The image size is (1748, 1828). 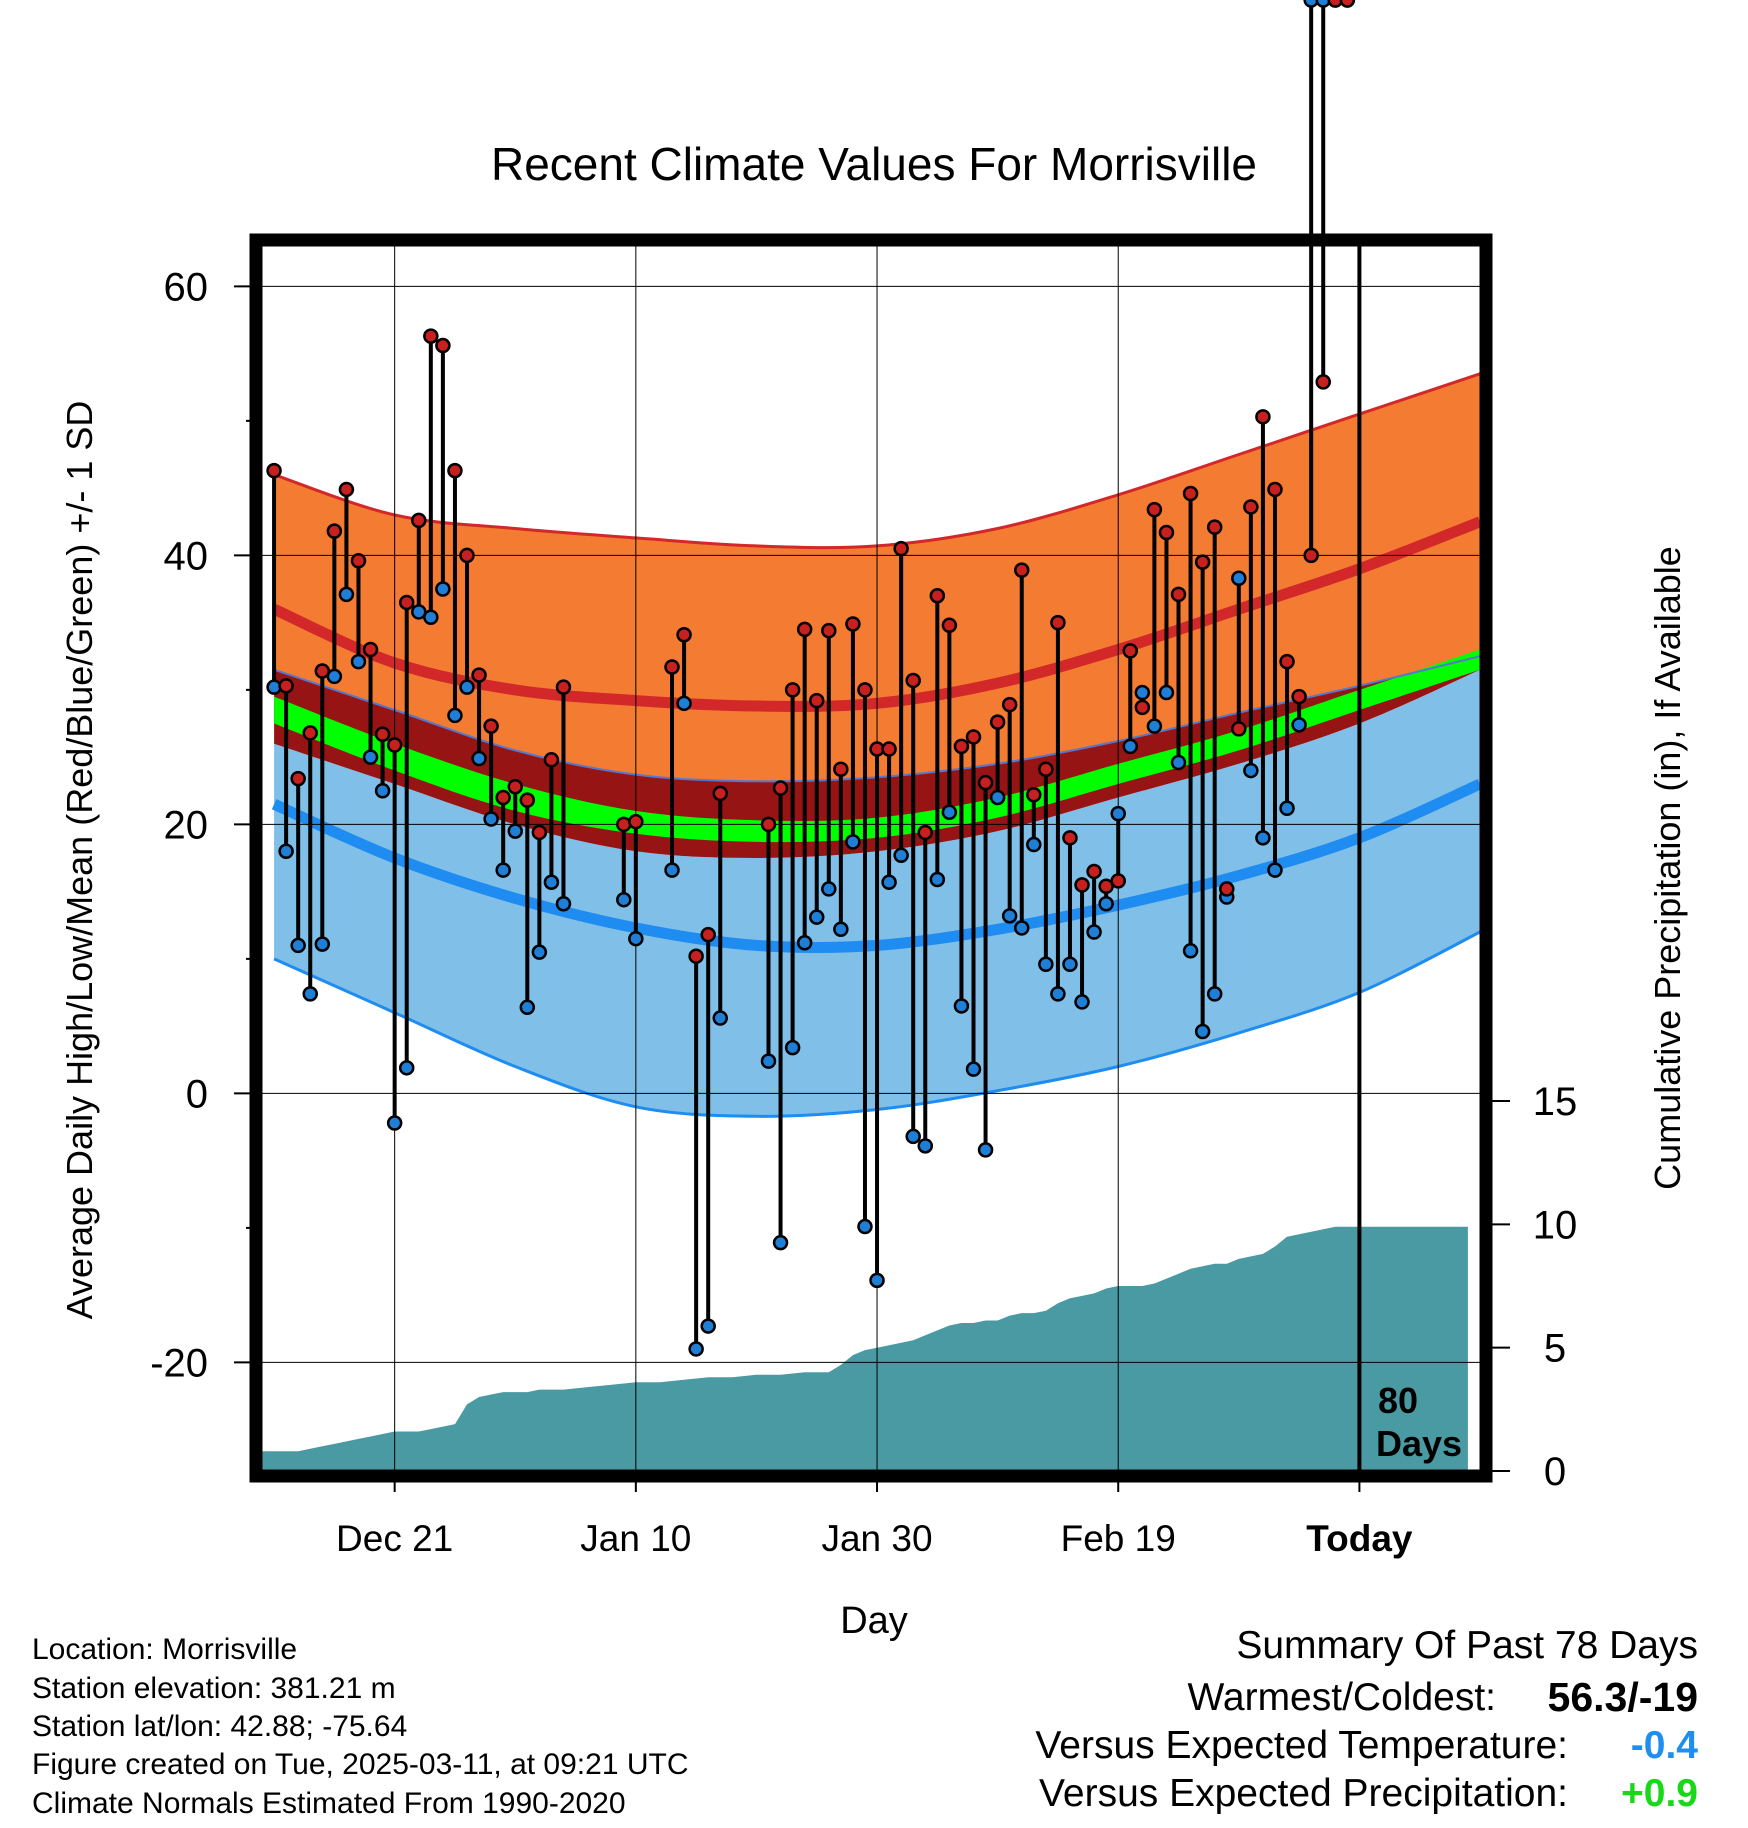 I want to click on summary-warm-cold-label: Warmest/Coldest:, so click(x=1341, y=1697).